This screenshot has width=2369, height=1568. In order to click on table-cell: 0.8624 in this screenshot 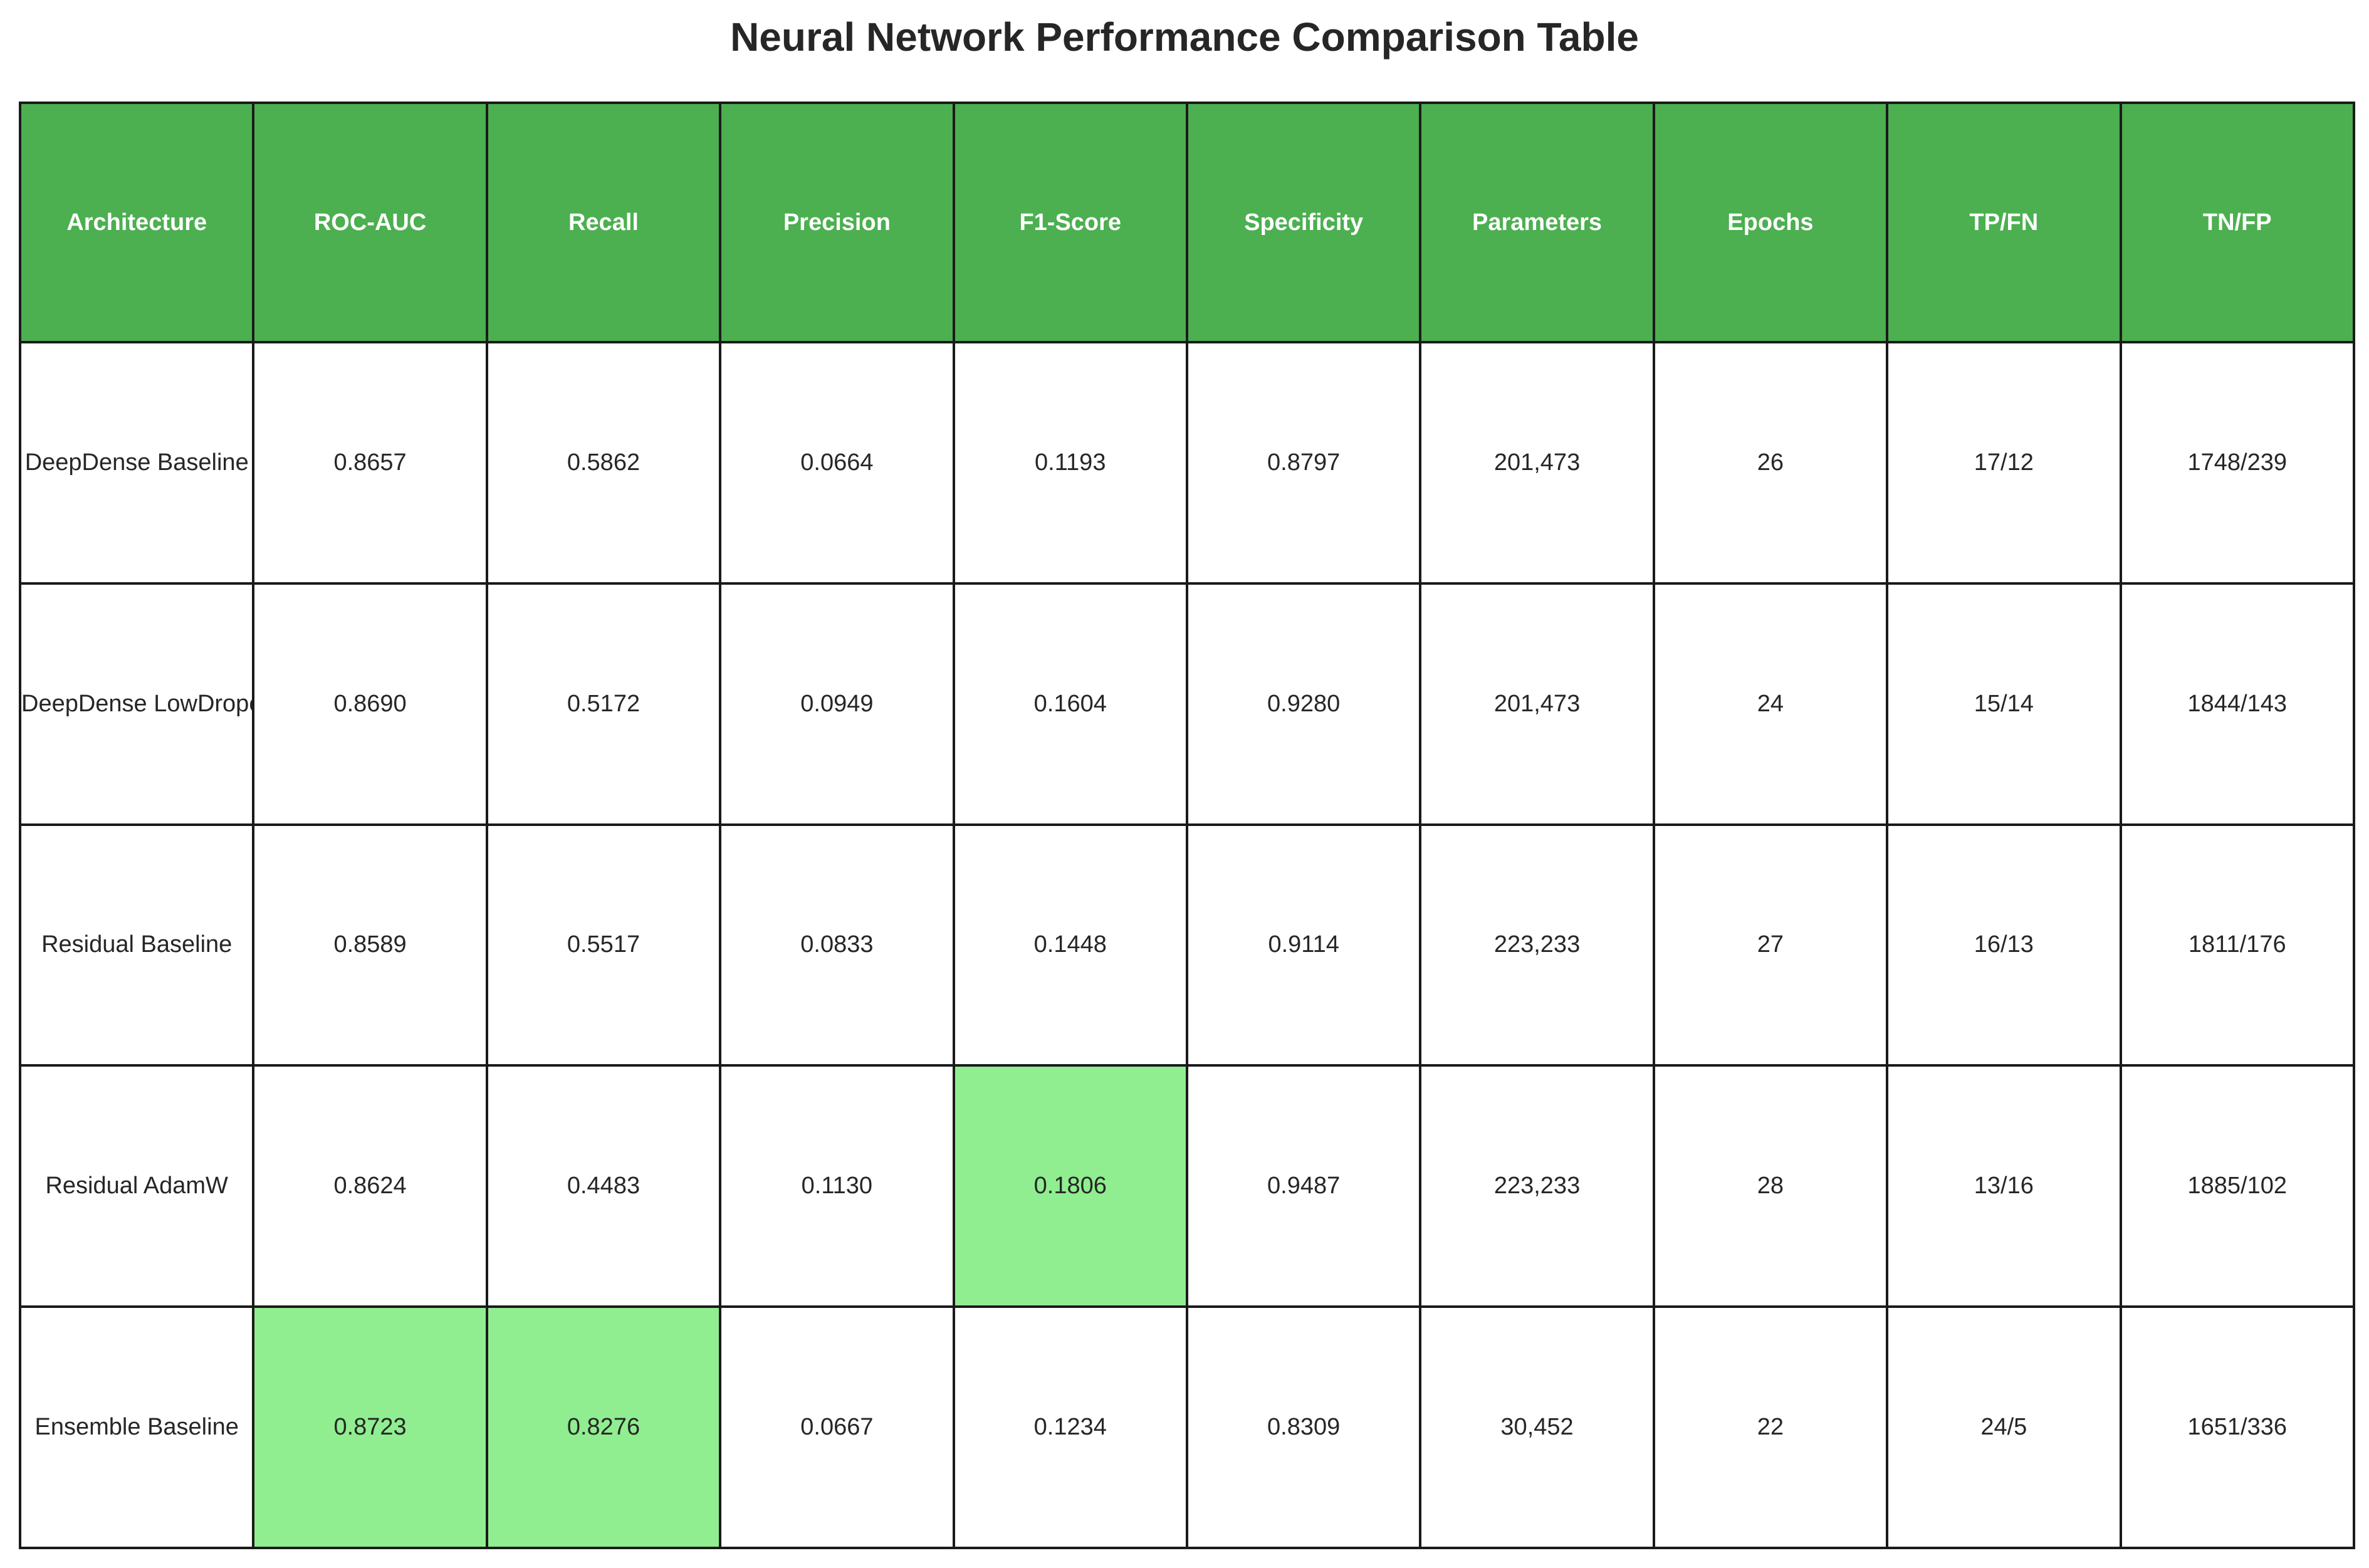, I will do `click(370, 1186)`.